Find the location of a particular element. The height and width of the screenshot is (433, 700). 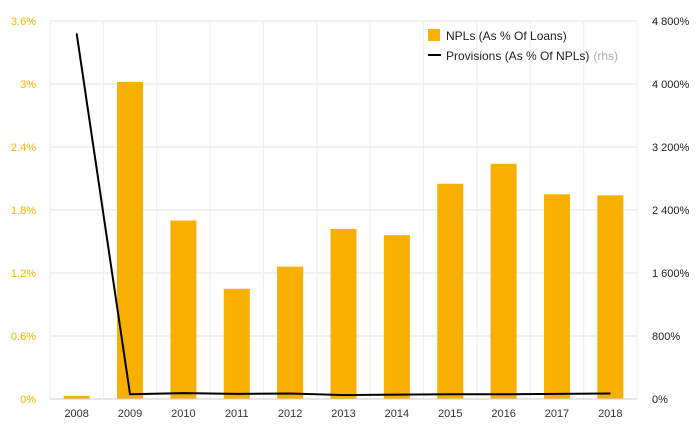

bar-2008 is located at coordinates (76, 397).